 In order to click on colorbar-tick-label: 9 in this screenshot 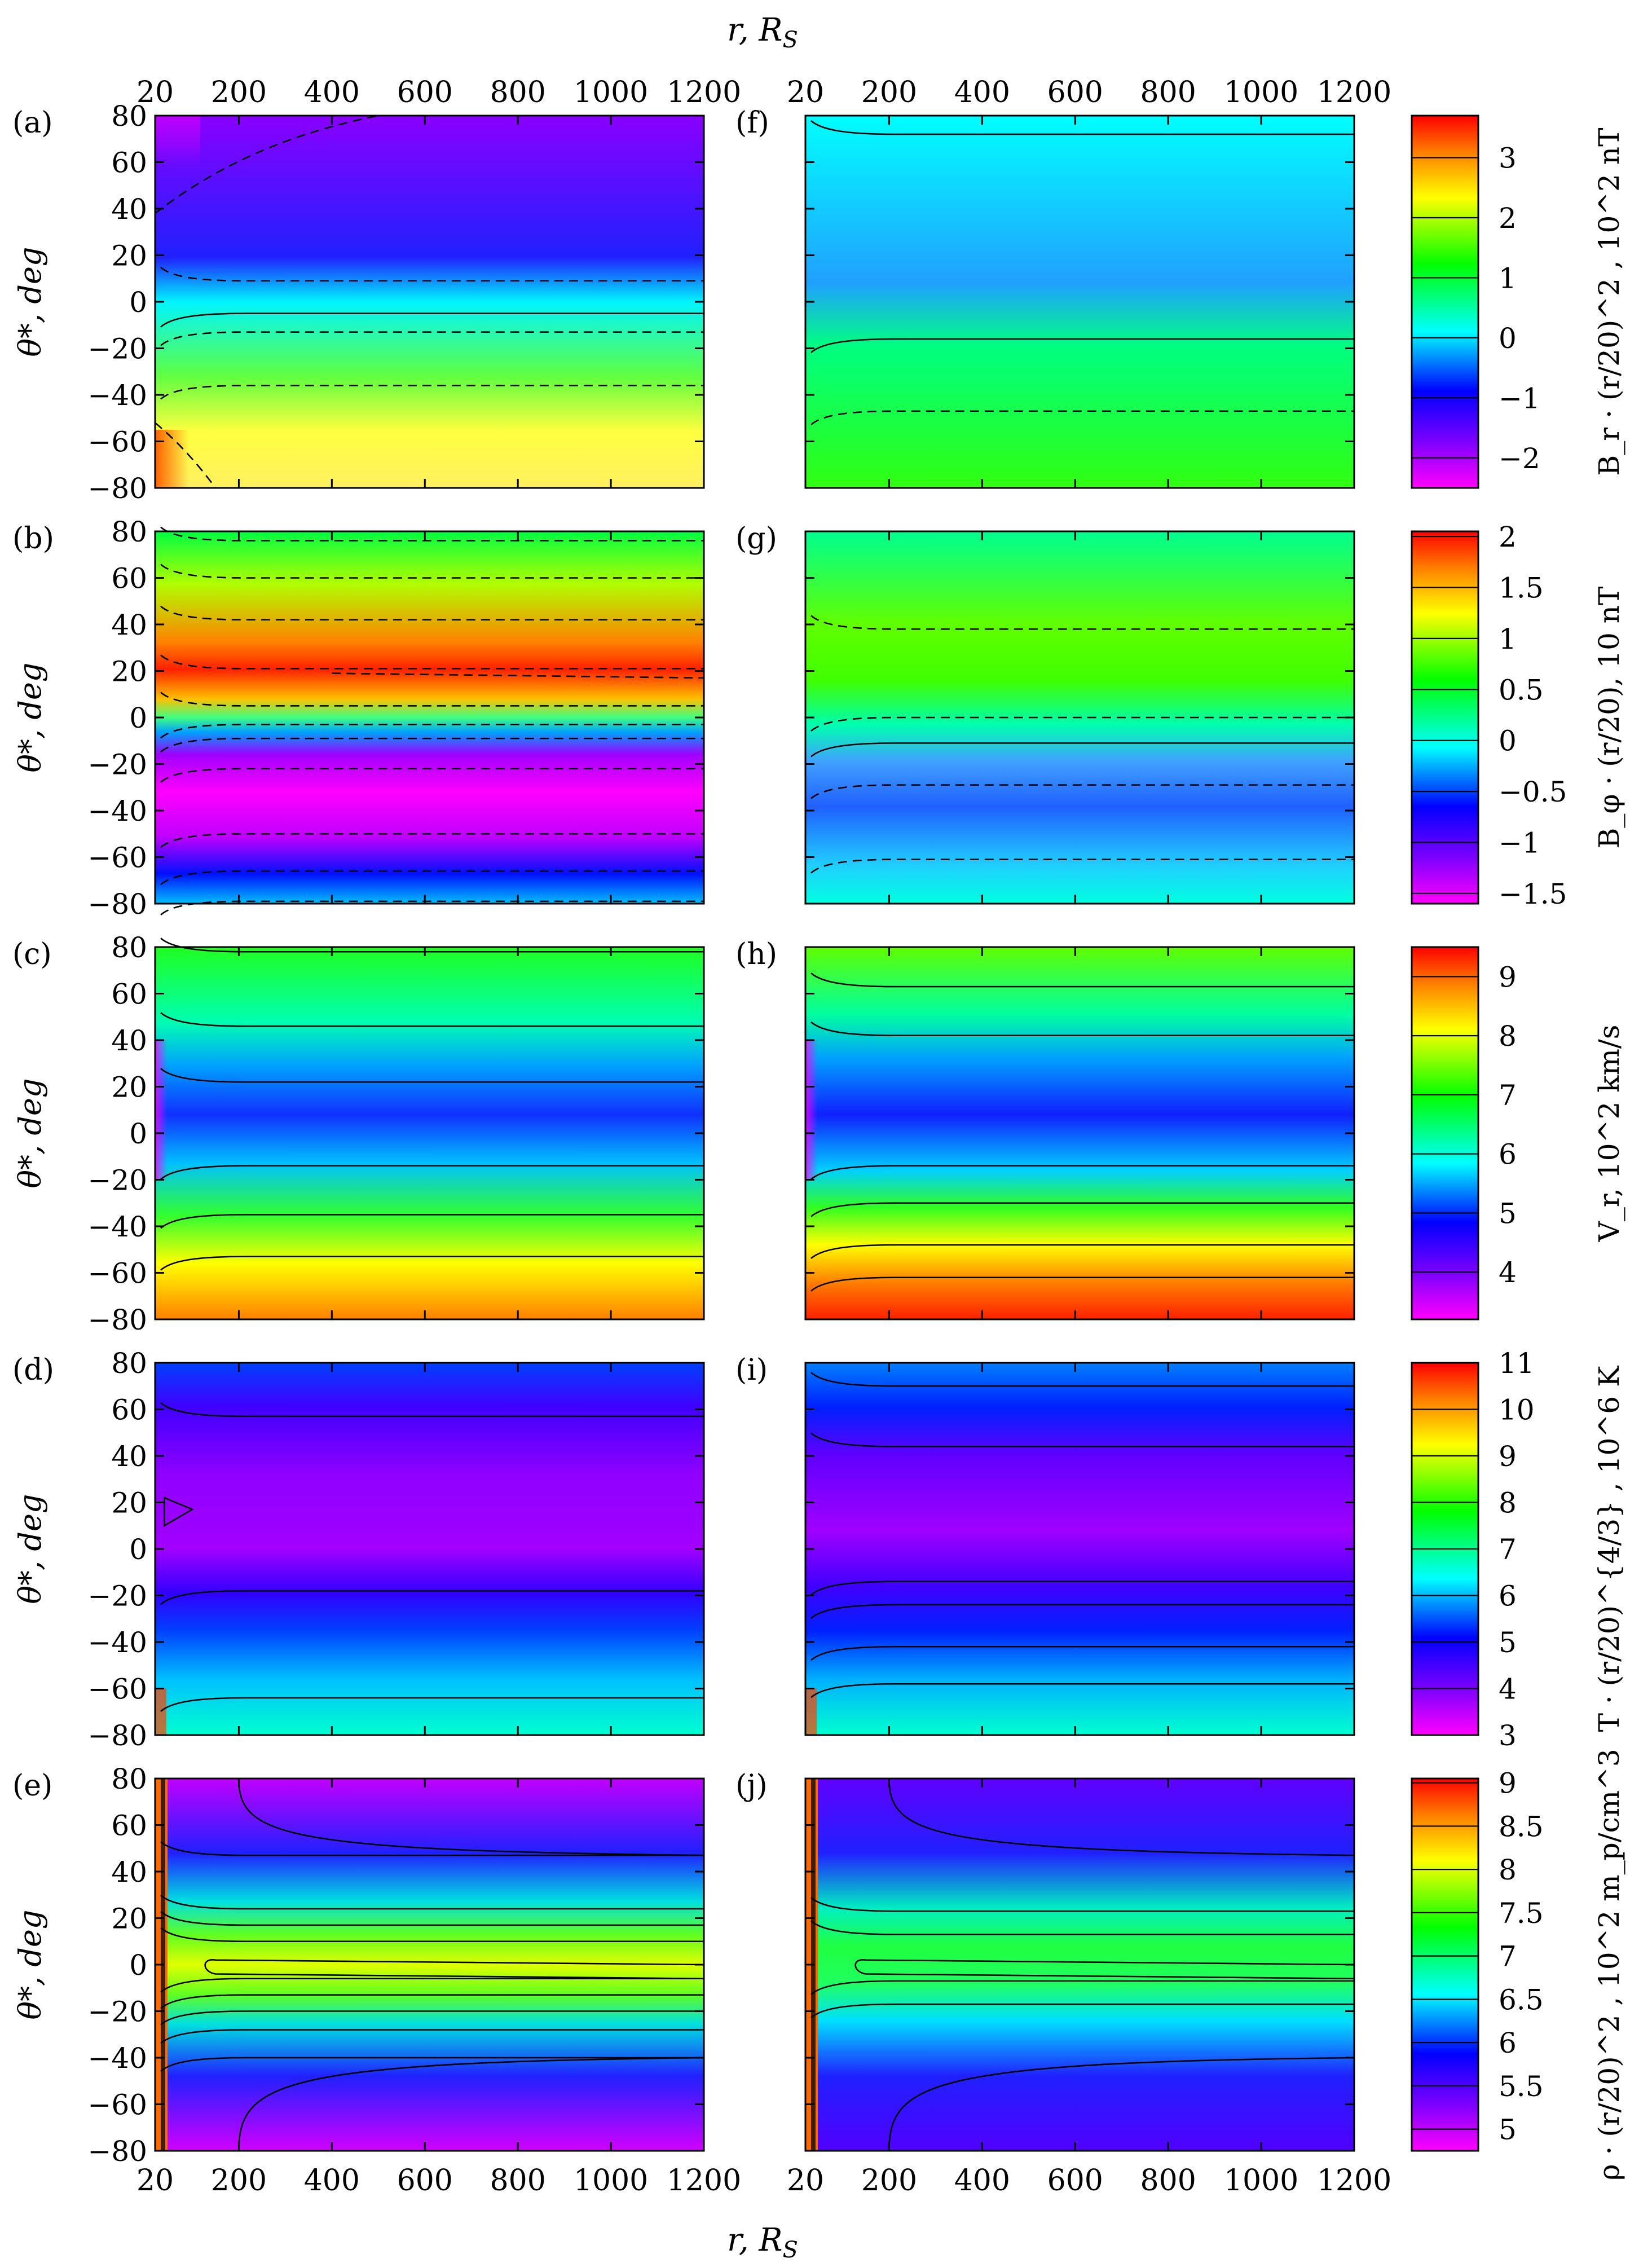, I will do `click(1508, 1456)`.